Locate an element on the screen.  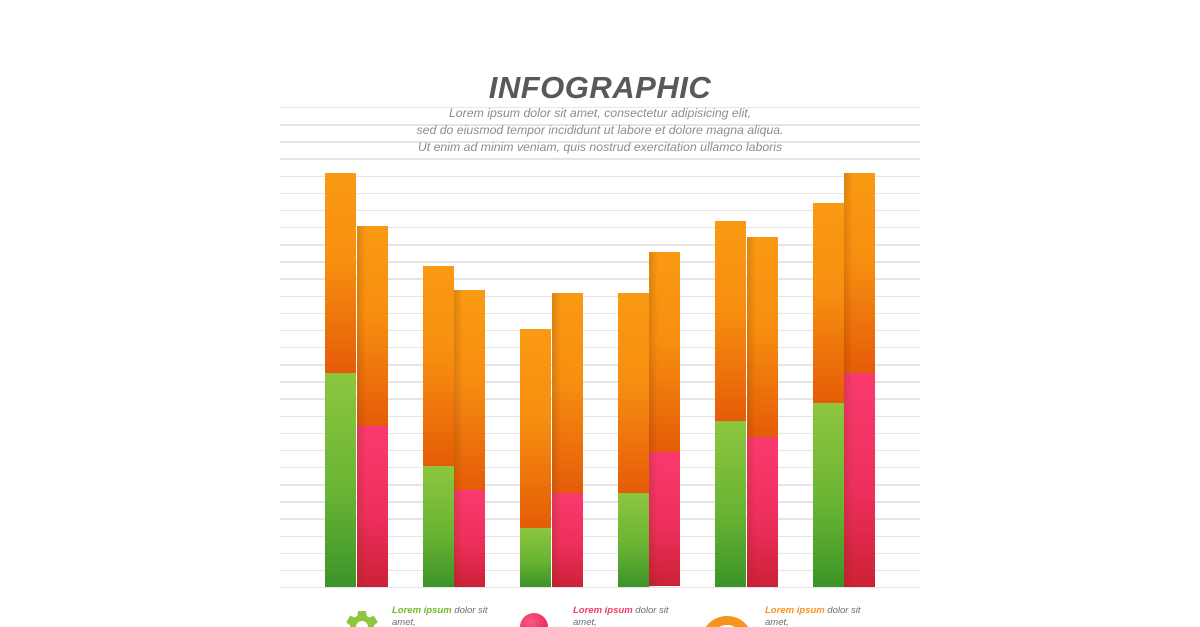
bar-group-5-right is located at coordinates (762, 412).